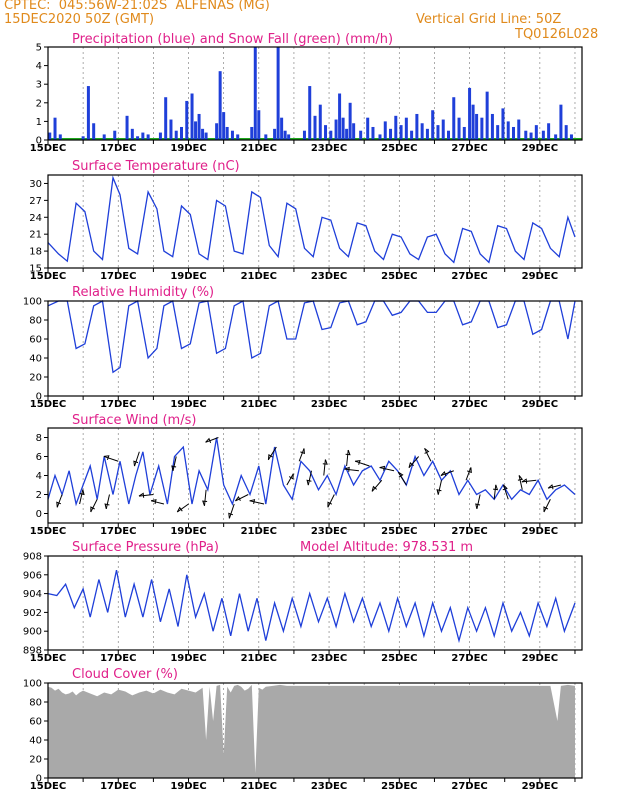 The image size is (618, 800). What do you see at coordinates (32, 594) in the screenshot?
I see `pressure-ytick-label: 904` at bounding box center [32, 594].